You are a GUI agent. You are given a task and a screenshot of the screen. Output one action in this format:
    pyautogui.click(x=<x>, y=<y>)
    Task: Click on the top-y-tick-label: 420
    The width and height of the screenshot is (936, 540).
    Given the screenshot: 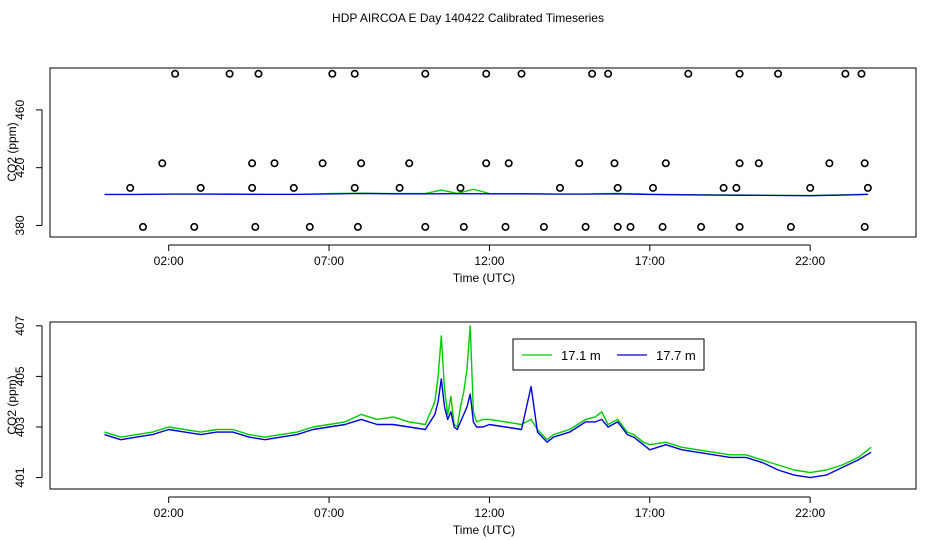 What is the action you would take?
    pyautogui.click(x=20, y=167)
    